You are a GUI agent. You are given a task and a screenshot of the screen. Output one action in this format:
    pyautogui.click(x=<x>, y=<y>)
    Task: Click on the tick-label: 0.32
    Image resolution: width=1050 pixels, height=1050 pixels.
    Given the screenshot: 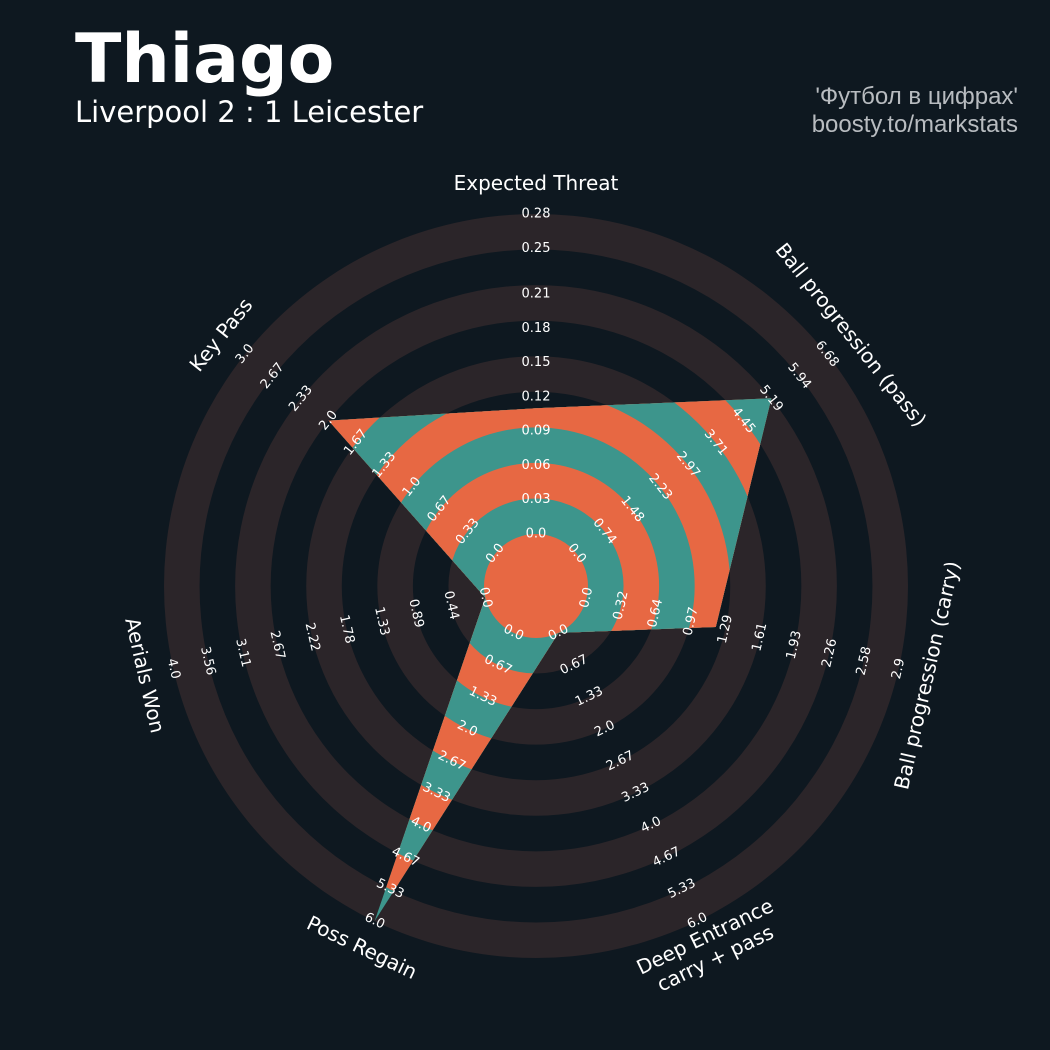 What is the action you would take?
    pyautogui.click(x=621, y=606)
    